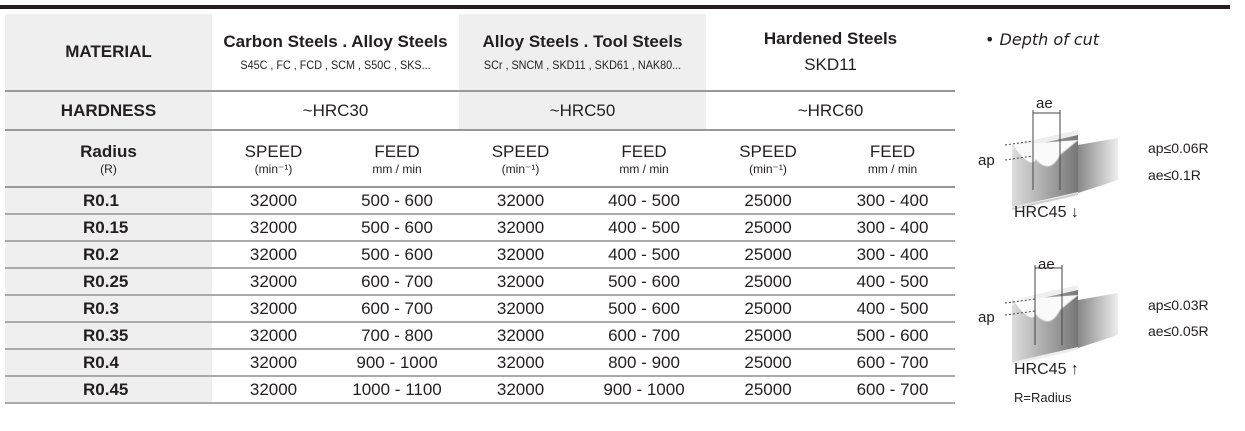 The image size is (1245, 431). I want to click on hrc-condition-1: HRC45 ↓, so click(1046, 212).